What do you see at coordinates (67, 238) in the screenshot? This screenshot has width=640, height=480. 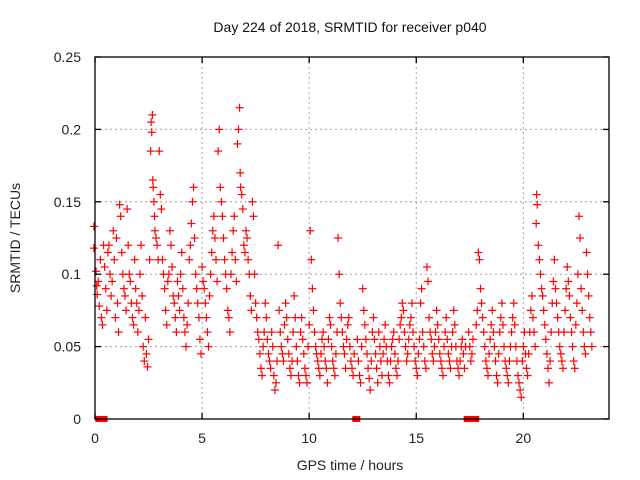 I see `y-tick-labels: 0 0.05 0.1 0.15 0.2 0.25` at bounding box center [67, 238].